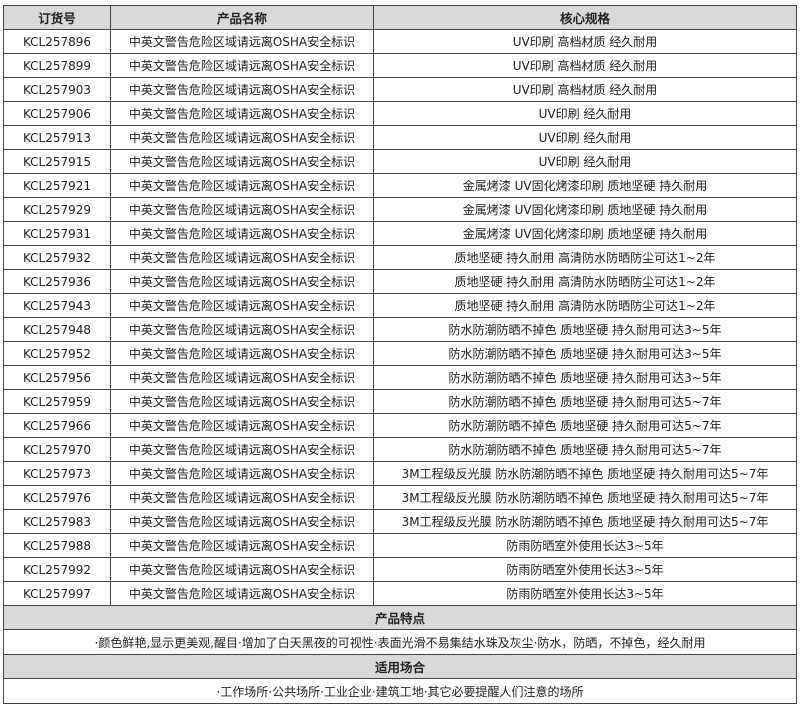  I want to click on features-header-row: 产品特点, so click(400, 617).